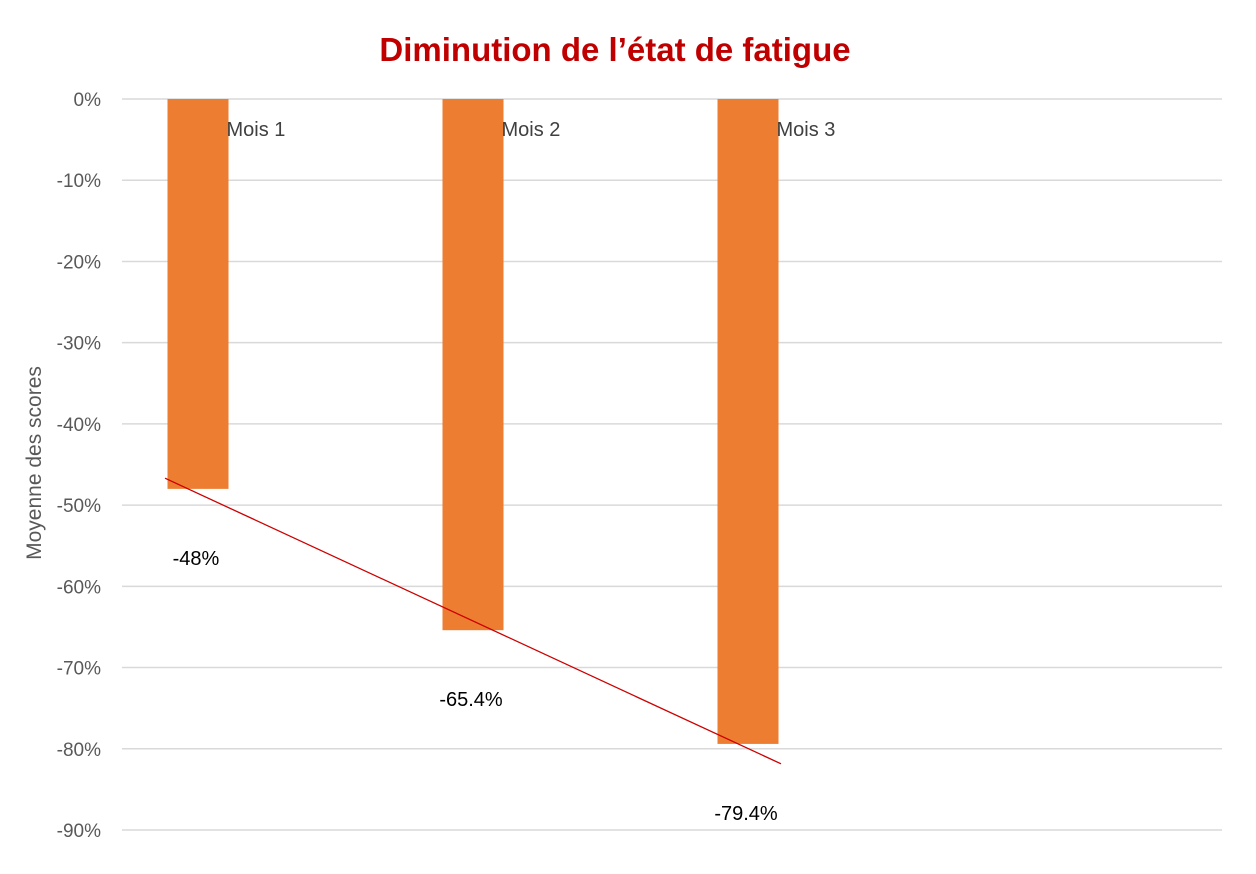 The image size is (1256, 874). Describe the element at coordinates (471, 700) in the screenshot. I see `data-label: -65.4%` at that location.